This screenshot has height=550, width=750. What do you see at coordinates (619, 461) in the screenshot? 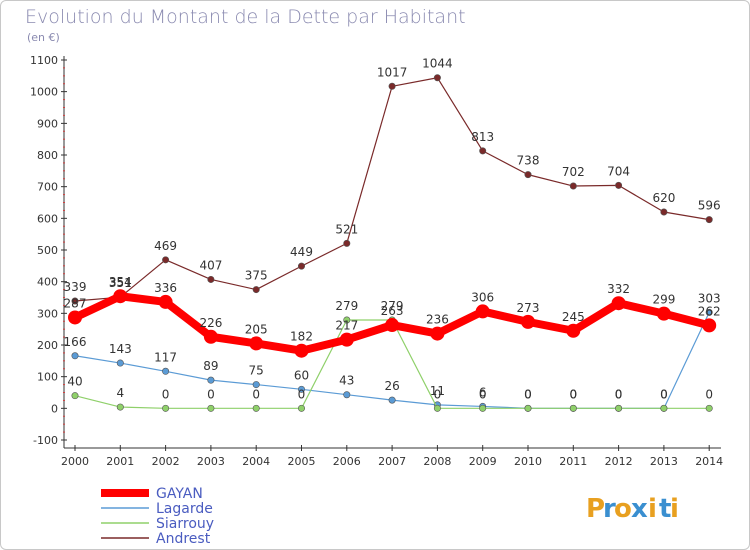
I see `x-tick-label: 2012` at bounding box center [619, 461].